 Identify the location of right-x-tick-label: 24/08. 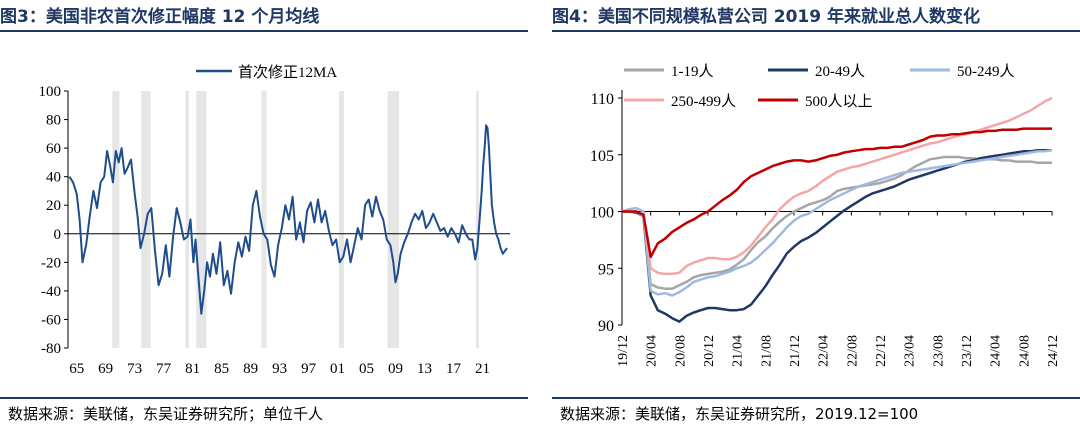
(1024, 351).